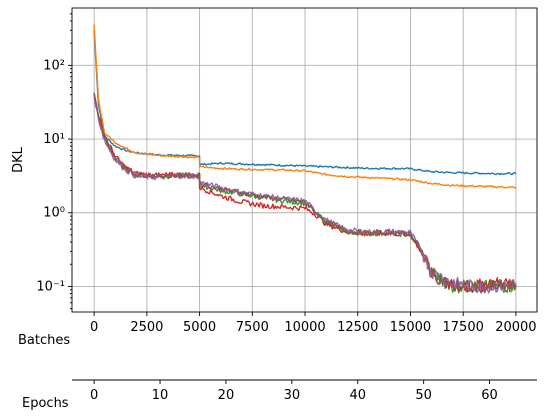 The width and height of the screenshot is (549, 418). I want to click on x-tick-label: 15000, so click(410, 327).